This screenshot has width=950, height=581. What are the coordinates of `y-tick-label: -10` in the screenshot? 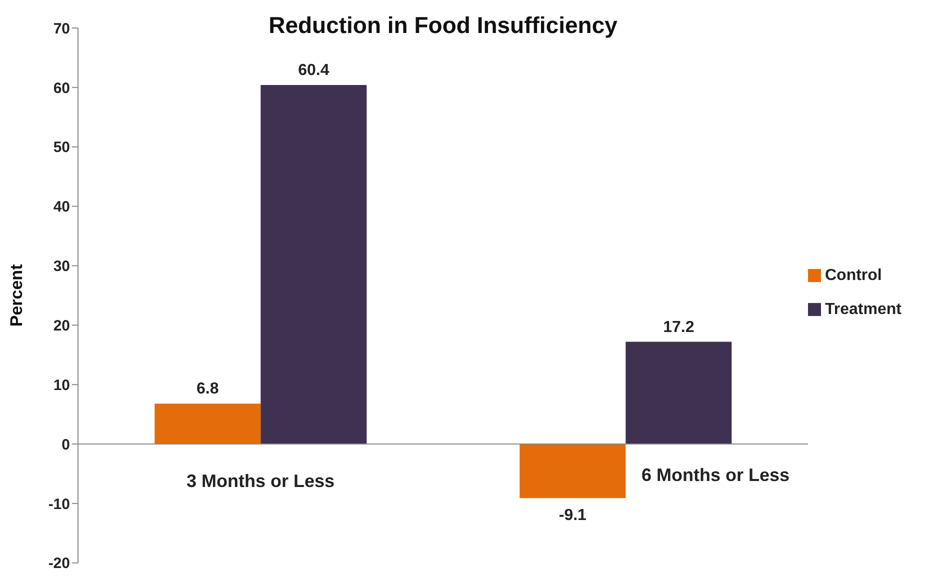 It's located at (59, 504).